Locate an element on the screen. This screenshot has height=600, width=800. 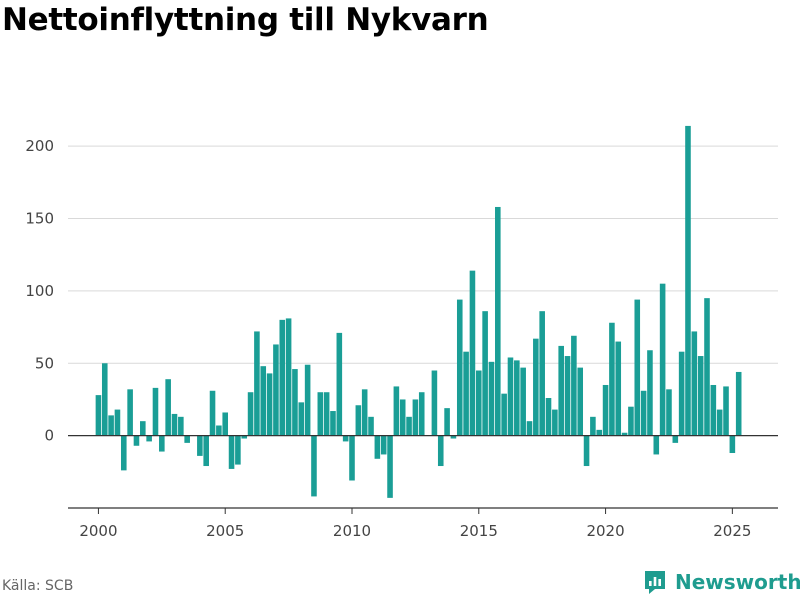
x-axis: 2000 2005 2010 2015 2020 2025 is located at coordinates (415, 524).